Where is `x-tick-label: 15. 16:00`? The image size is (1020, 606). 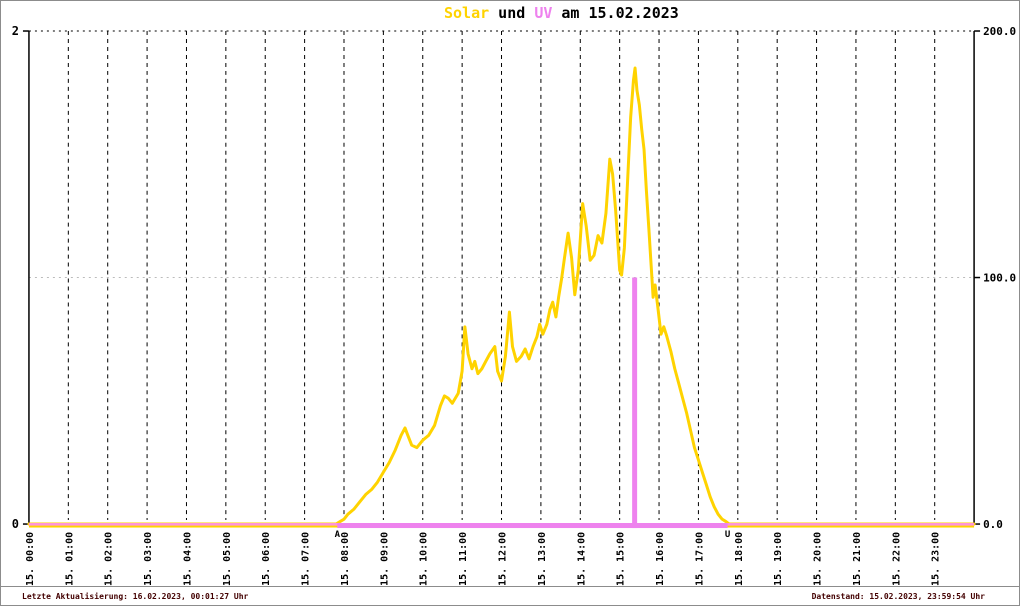
x-tick-label: 15. 16:00 is located at coordinates (660, 559).